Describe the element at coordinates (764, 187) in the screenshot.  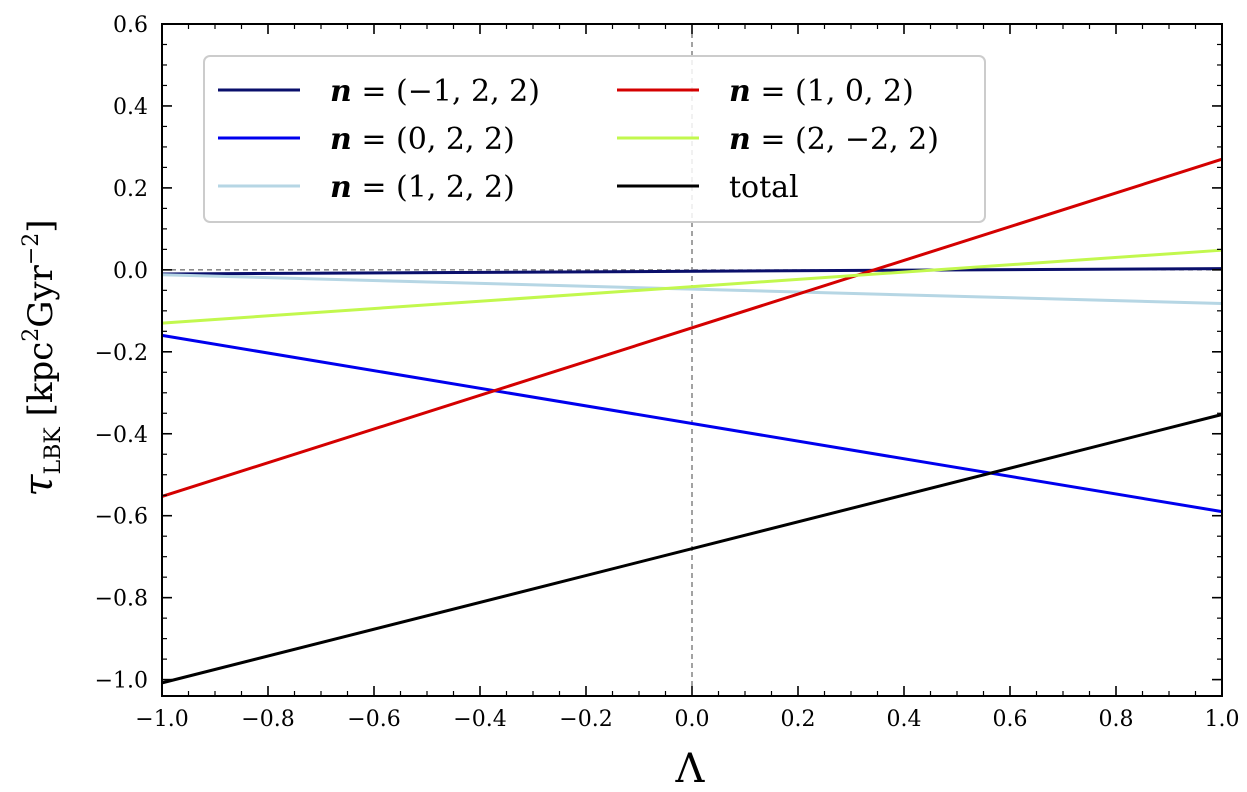
I see `legend-entry-label: total` at that location.